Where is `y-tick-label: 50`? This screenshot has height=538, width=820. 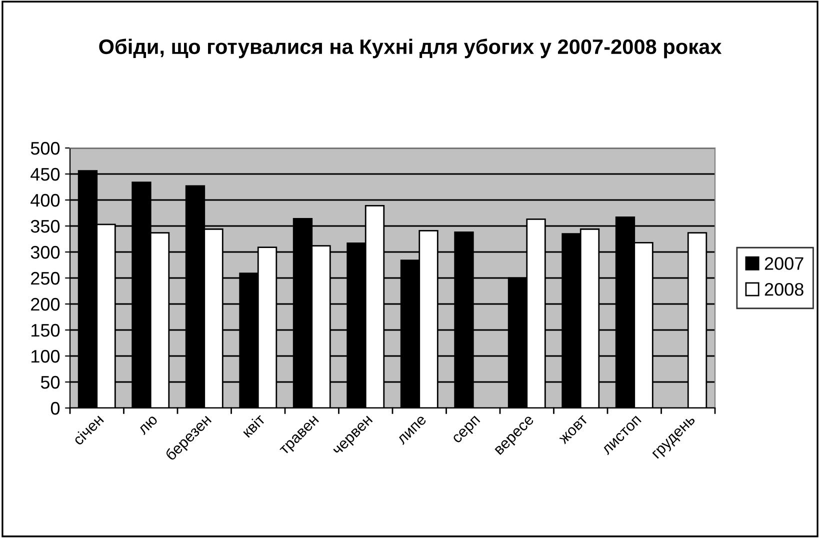 y-tick-label: 50 is located at coordinates (50, 382).